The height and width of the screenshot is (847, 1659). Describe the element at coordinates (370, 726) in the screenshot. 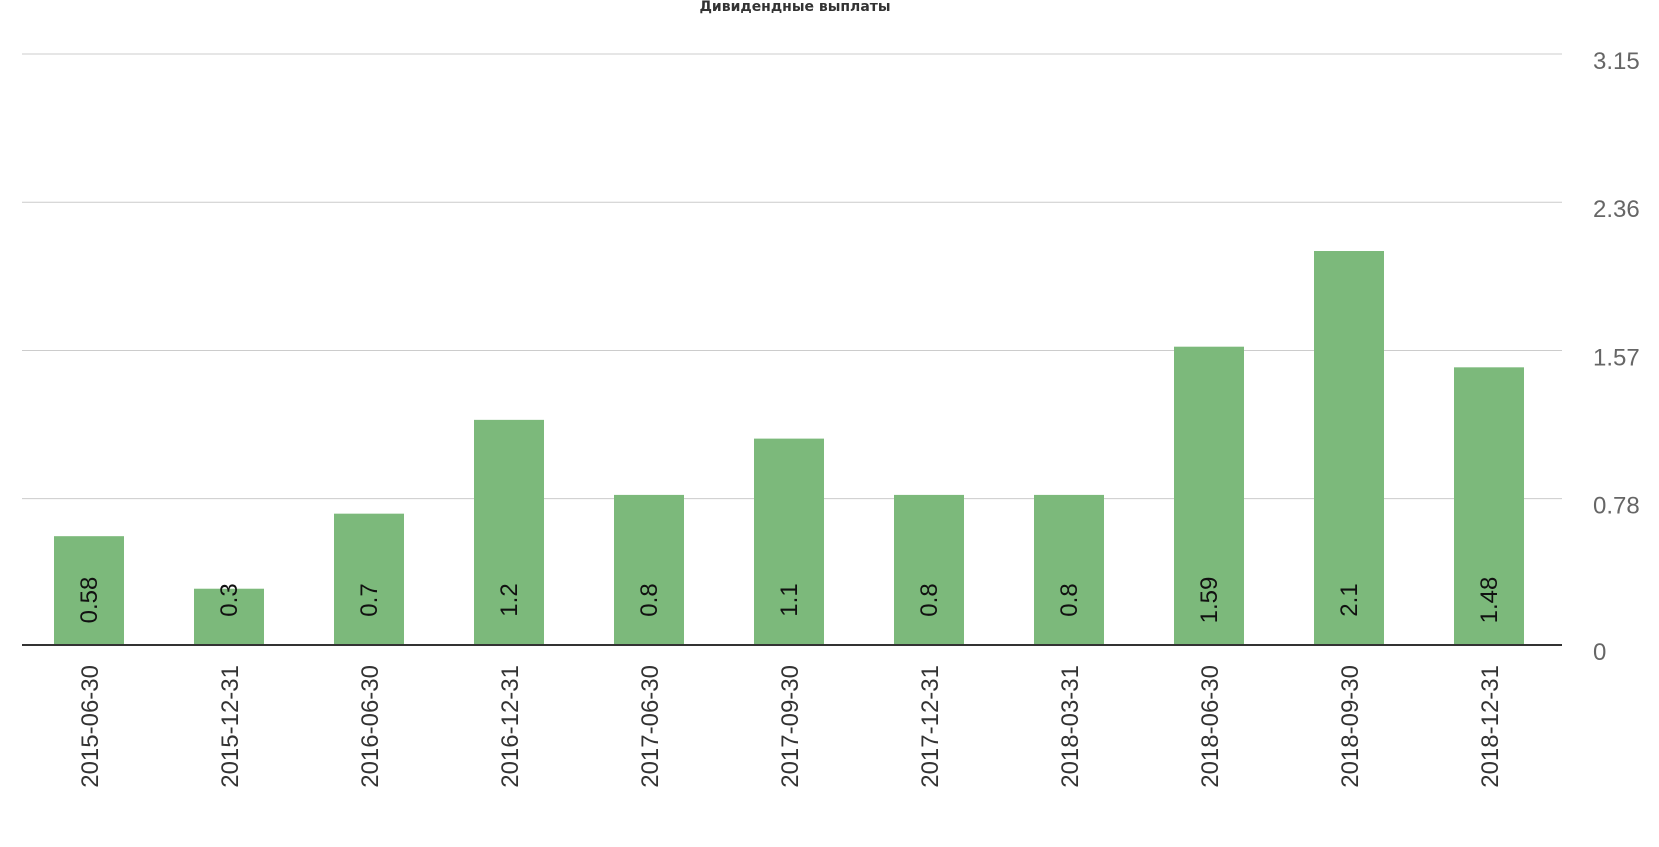

I see `x-tick-label: 2016-06-30` at that location.